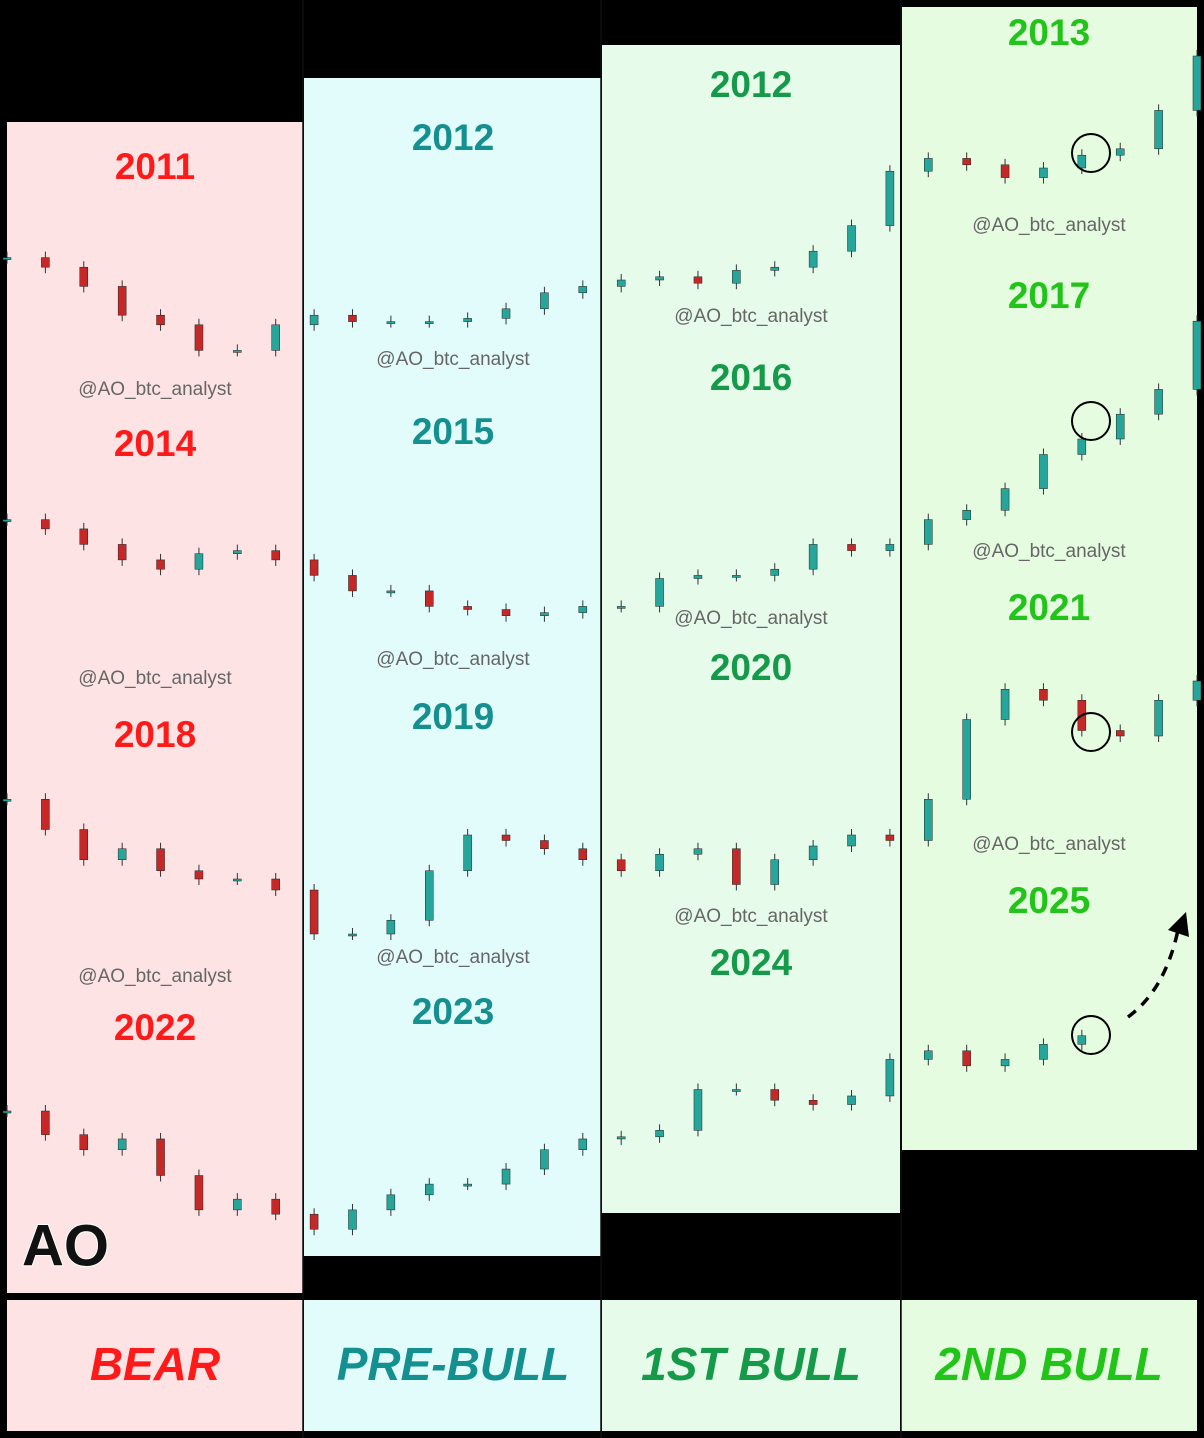  Describe the element at coordinates (1153, 974) in the screenshot. I see `arrow` at that location.